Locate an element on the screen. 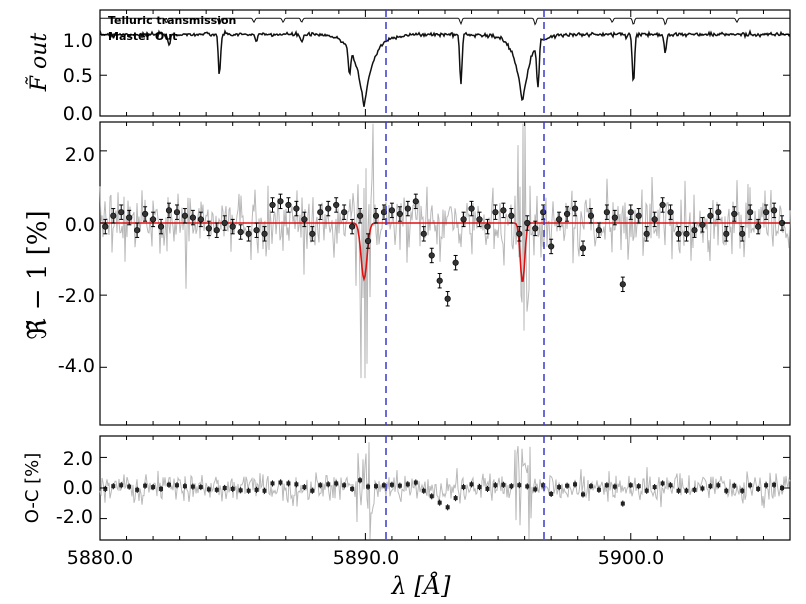 The image size is (806, 604). top-ytick-1: 1.0 is located at coordinates (78, 41).